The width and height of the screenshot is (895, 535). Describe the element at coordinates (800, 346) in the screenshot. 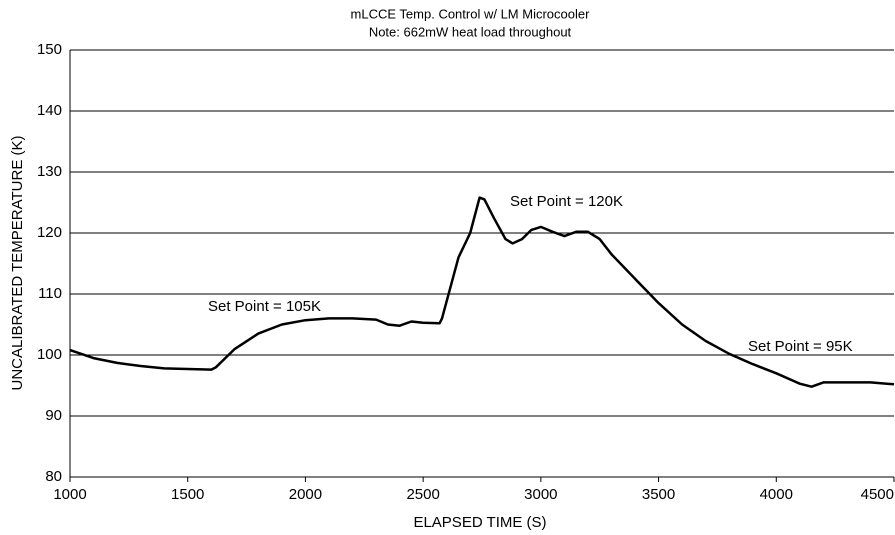

I see `annotation: Set Point = 95K` at that location.